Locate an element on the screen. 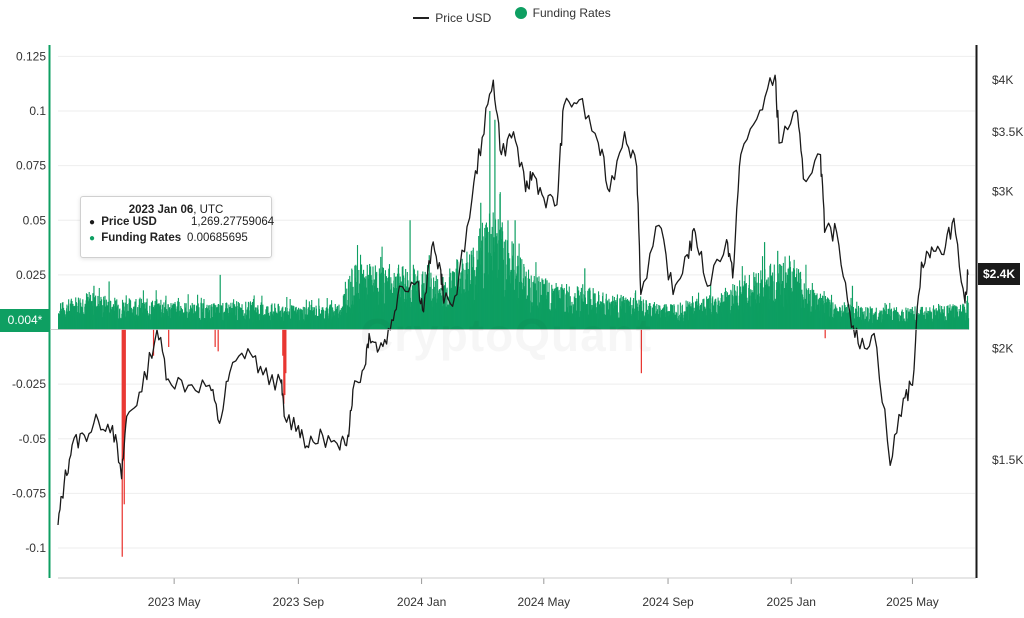 The height and width of the screenshot is (618, 1024). left-tick-label: -0.1 is located at coordinates (35, 548).